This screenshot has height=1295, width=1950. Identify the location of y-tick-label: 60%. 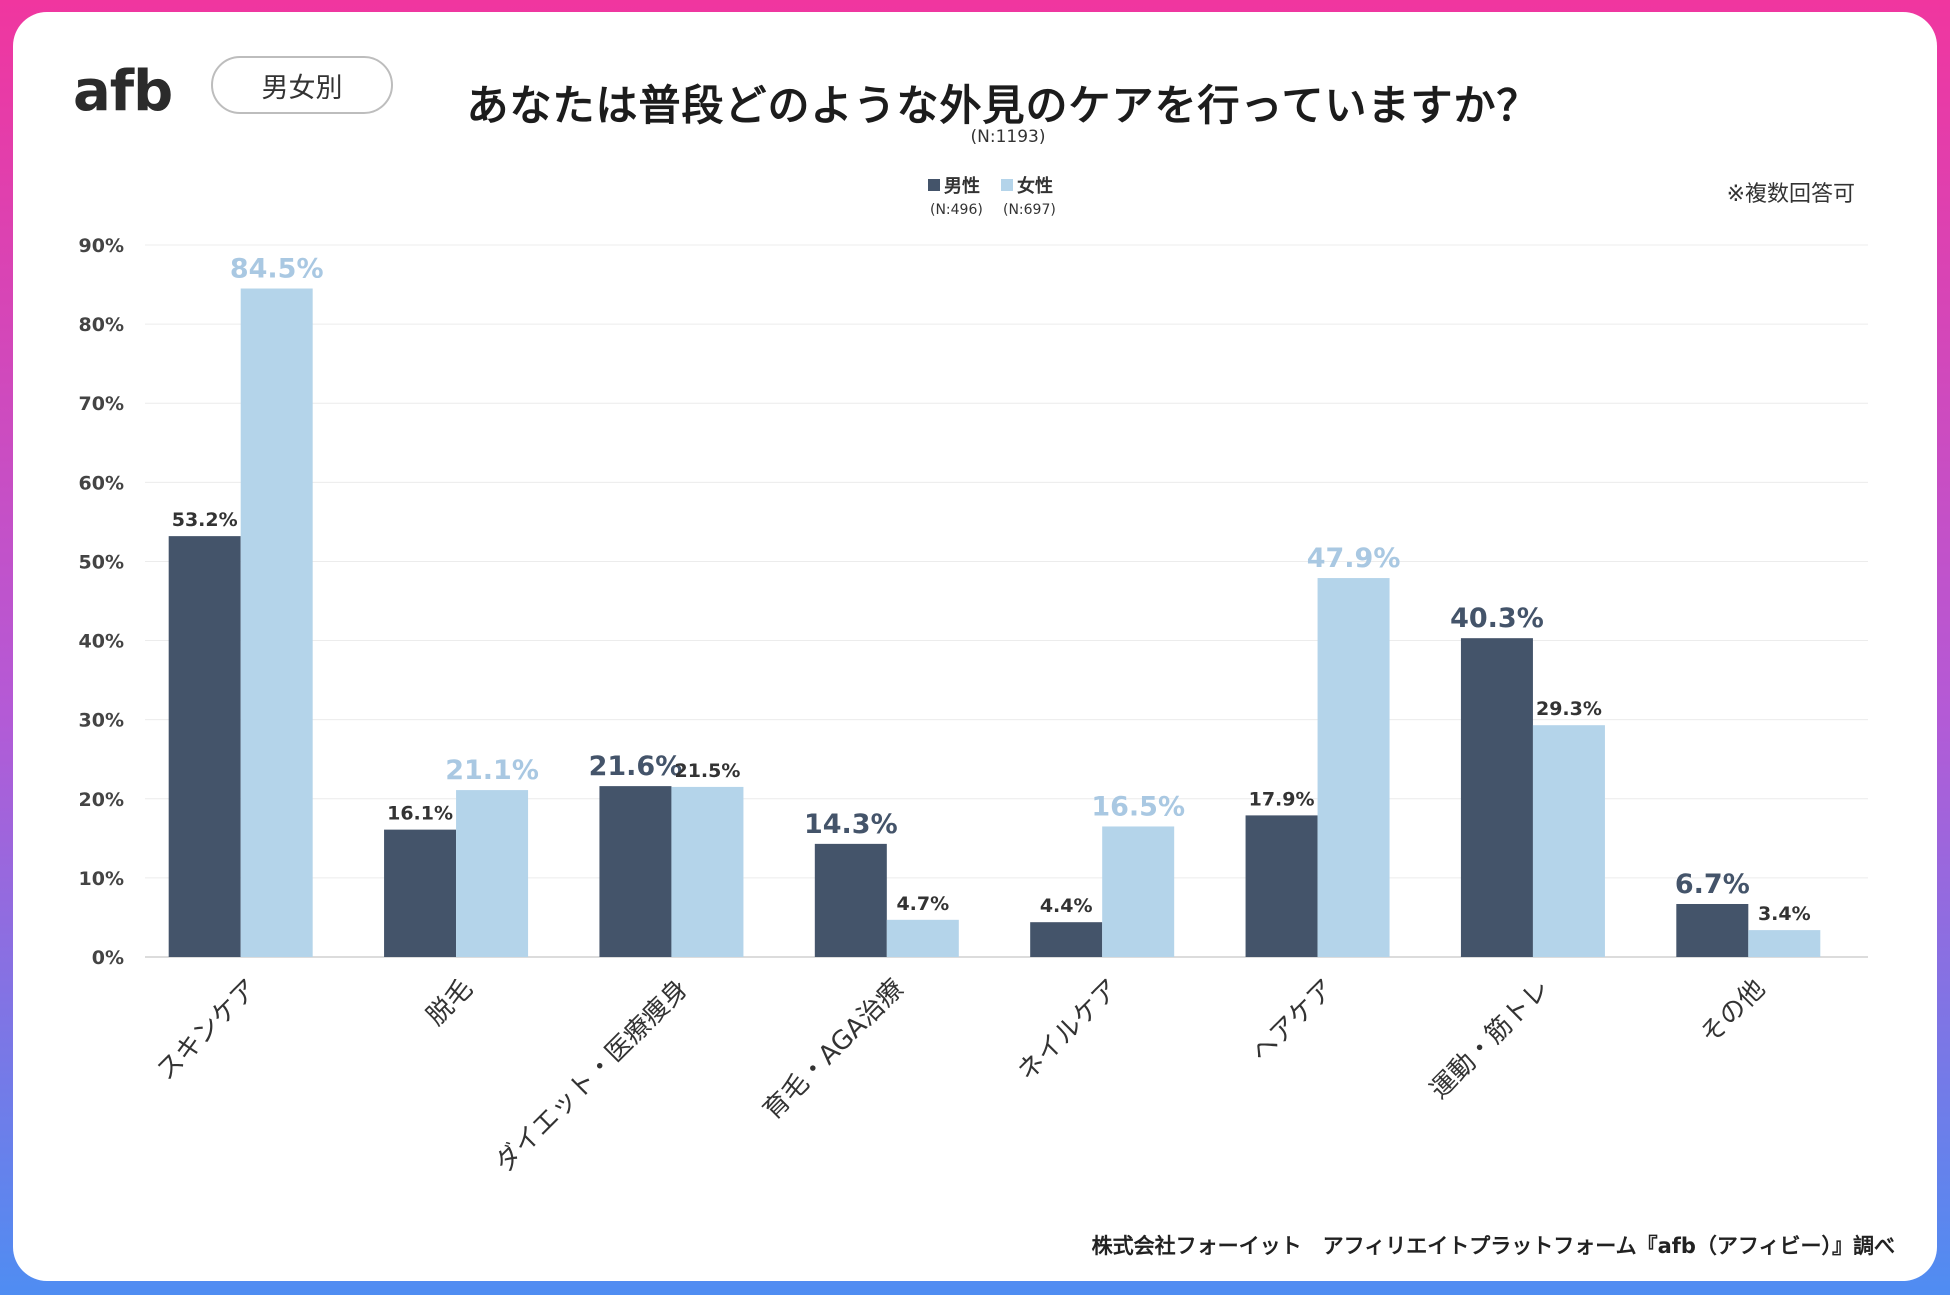
(101, 483).